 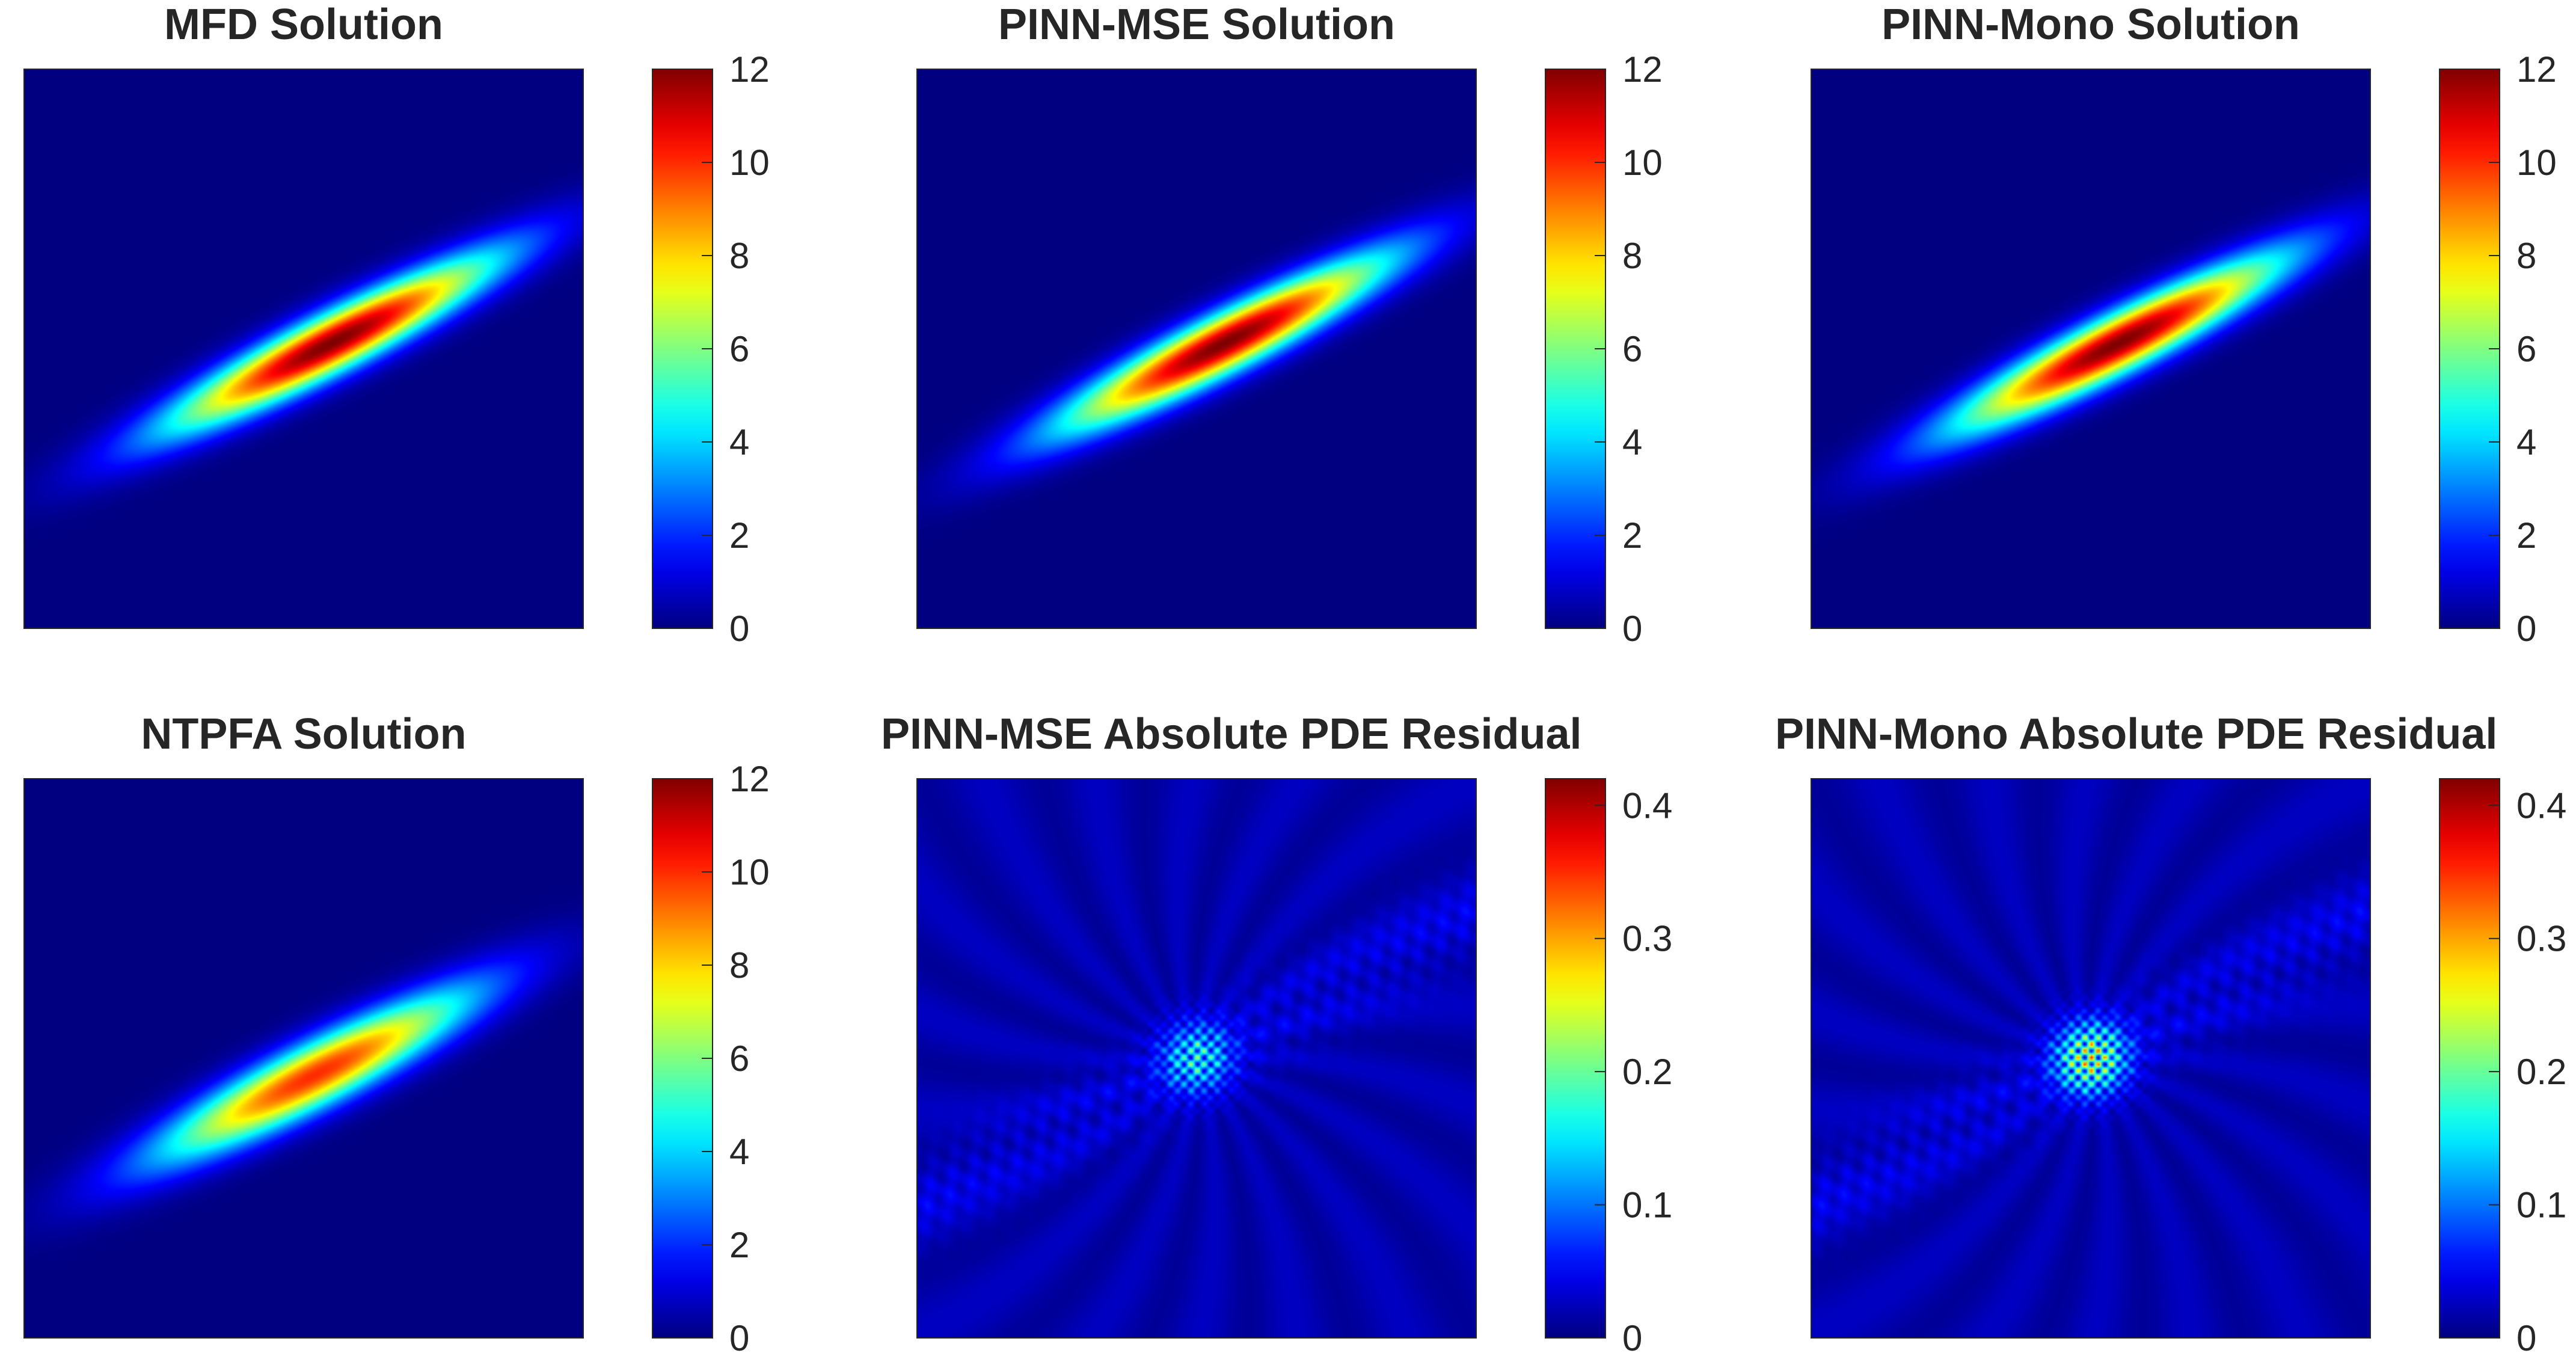 What do you see at coordinates (303, 25) in the screenshot?
I see `panel-title: MFD Solution` at bounding box center [303, 25].